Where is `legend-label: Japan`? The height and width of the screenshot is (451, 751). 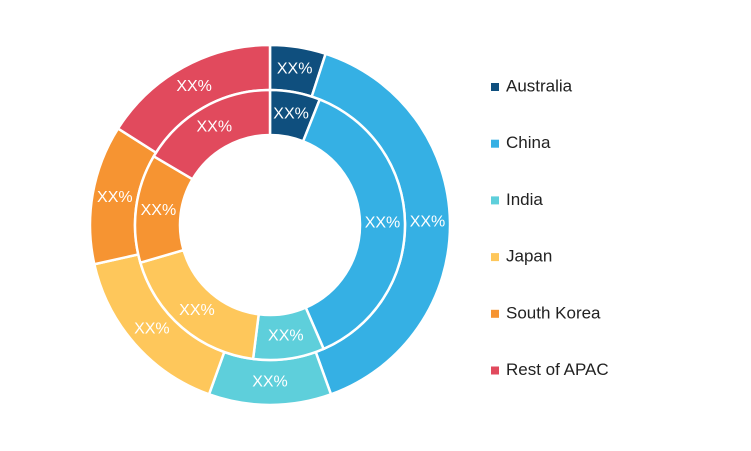
legend-label: Japan is located at coordinates (529, 256).